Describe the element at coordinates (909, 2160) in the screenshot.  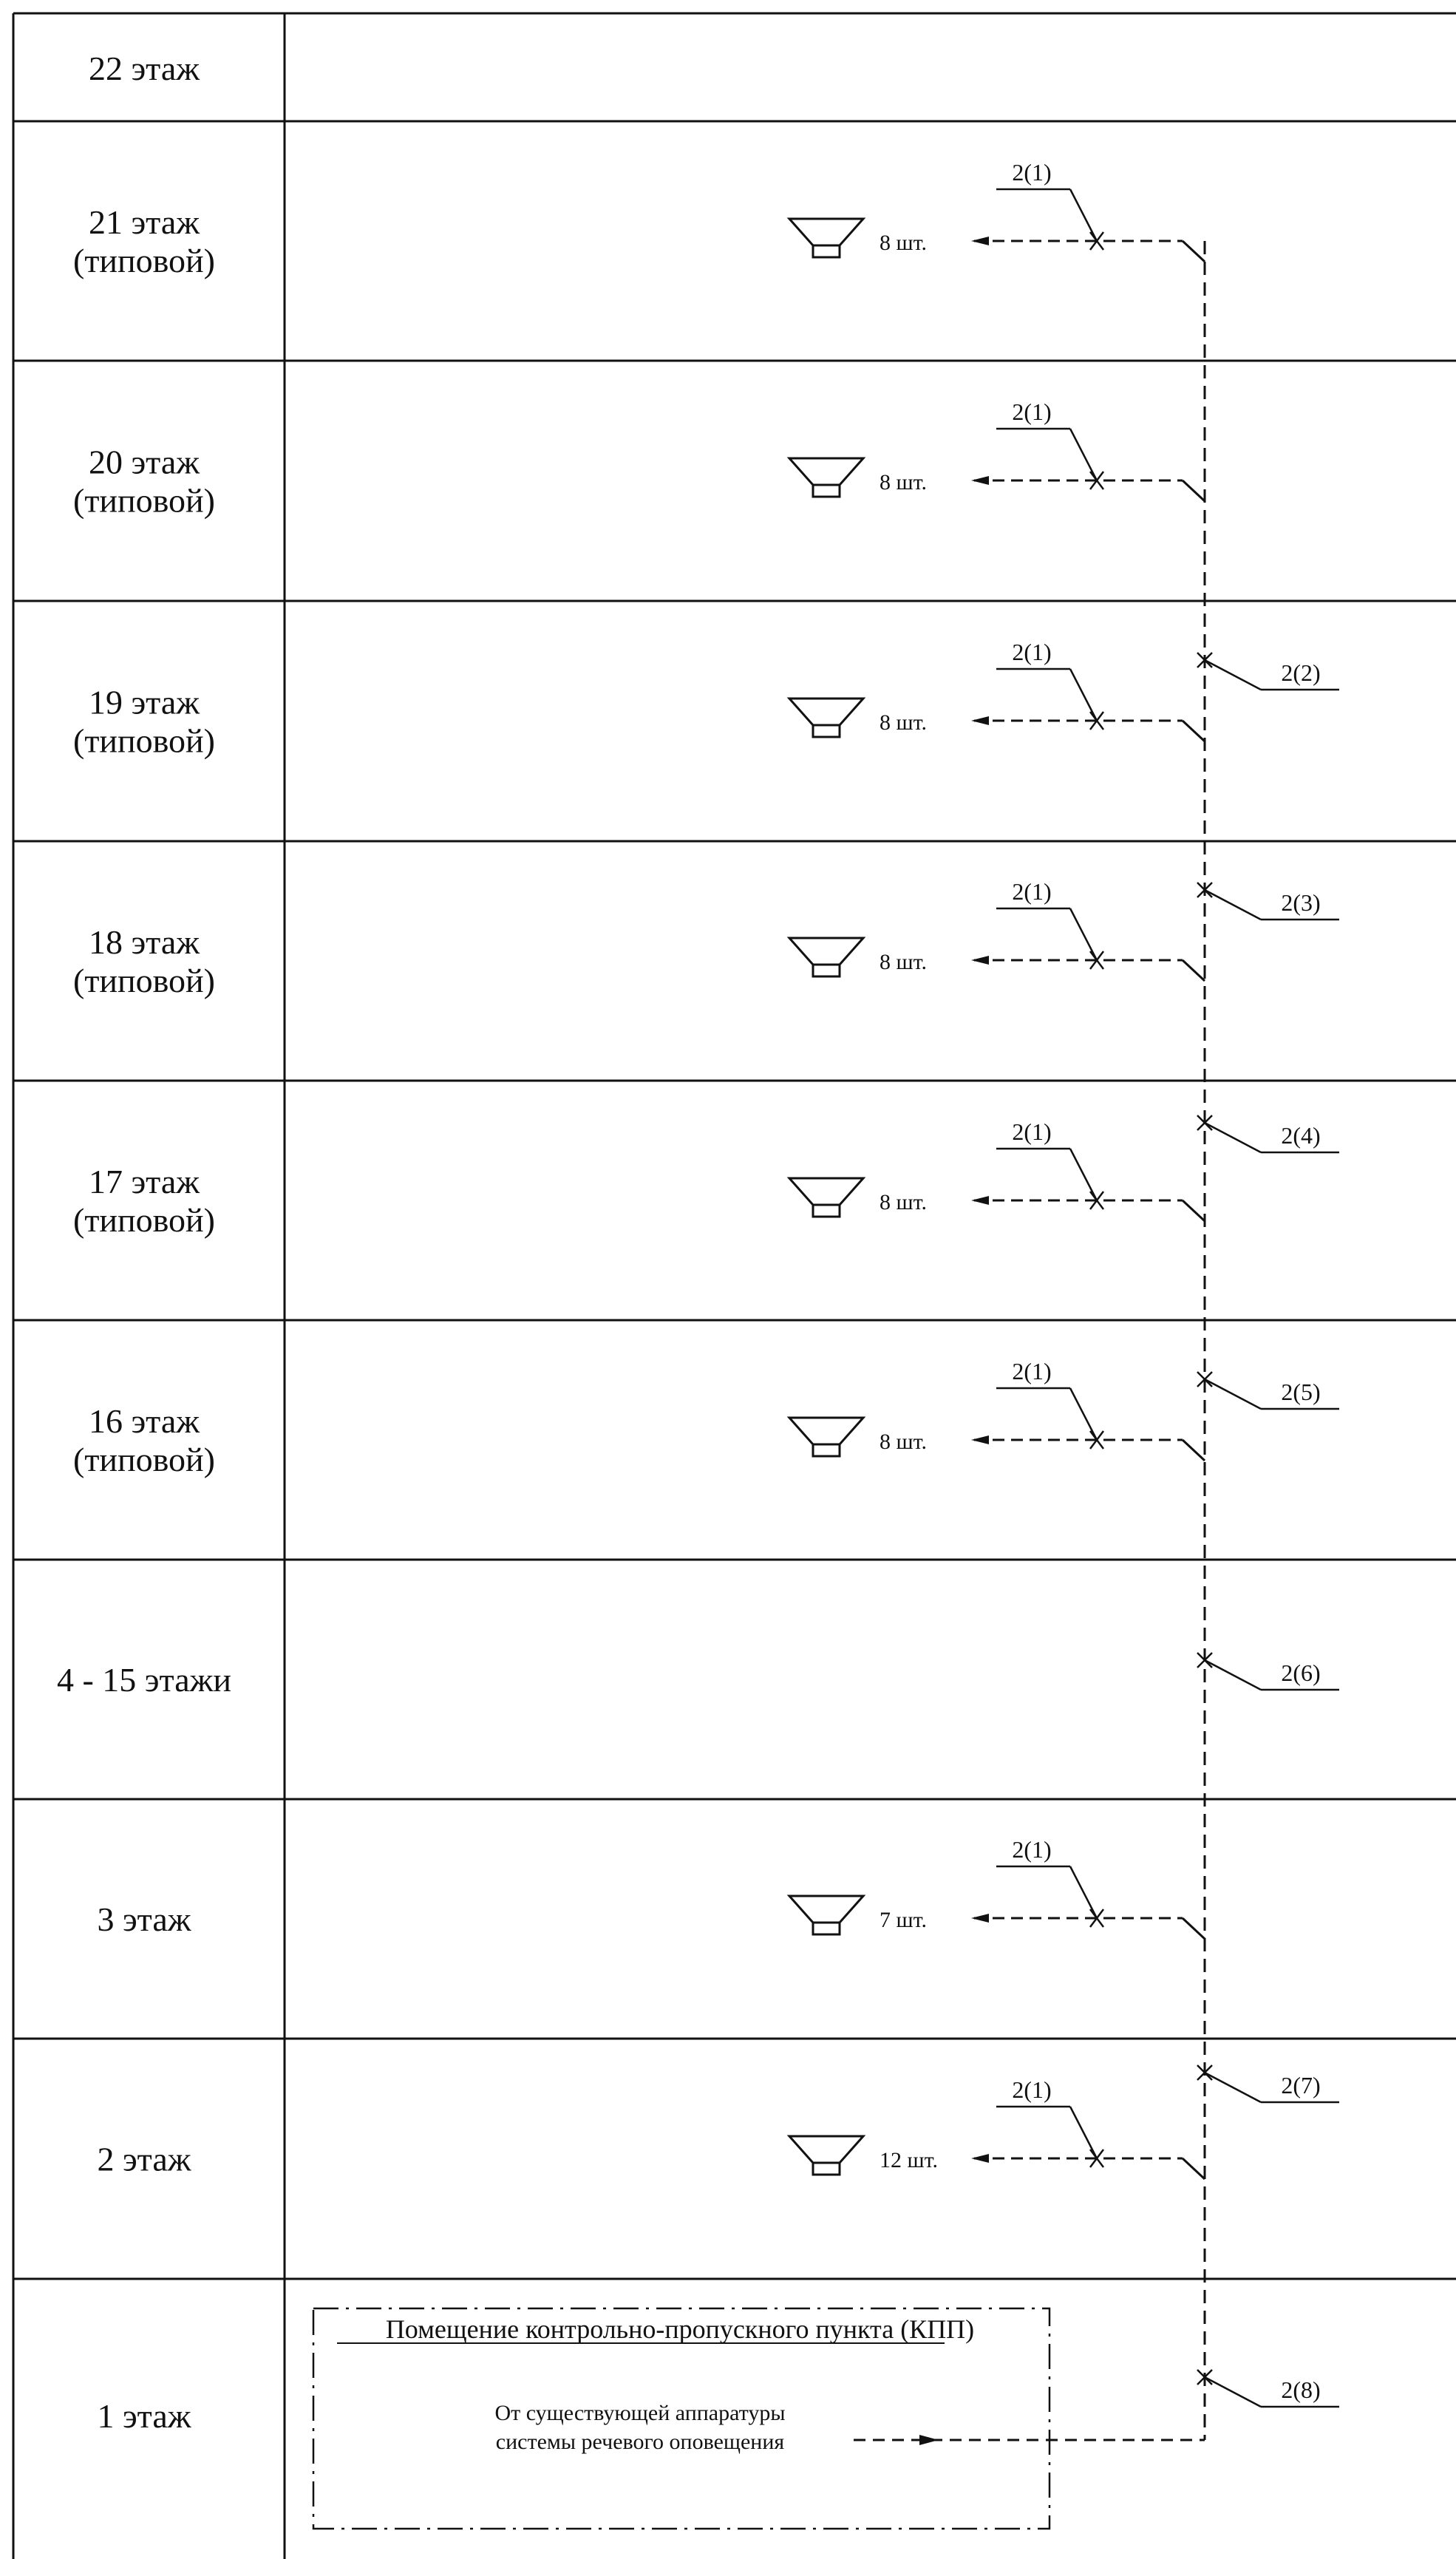
I see `speaker-count: 12 шт.` at that location.